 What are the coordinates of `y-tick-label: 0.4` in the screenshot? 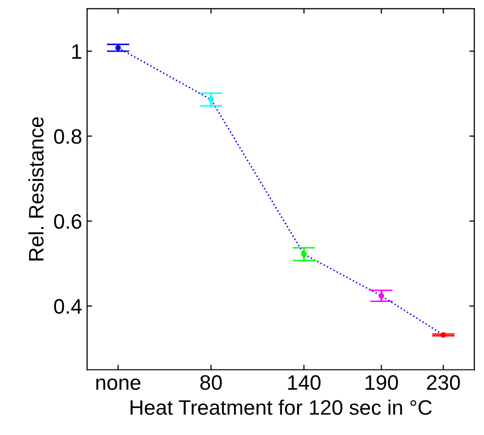 It's located at (68, 306).